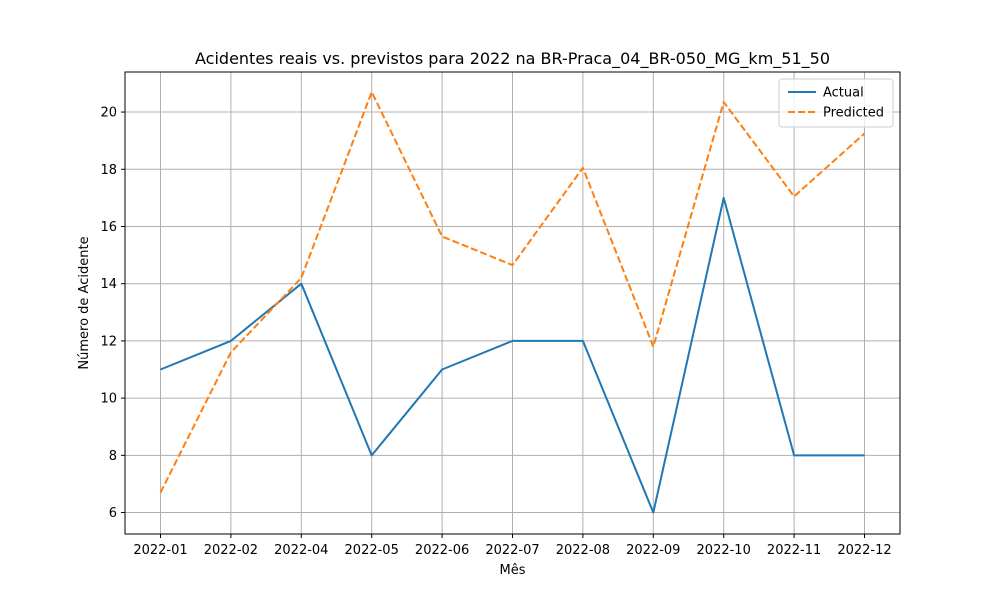  What do you see at coordinates (113, 513) in the screenshot?
I see `y-tick-label: 6` at bounding box center [113, 513].